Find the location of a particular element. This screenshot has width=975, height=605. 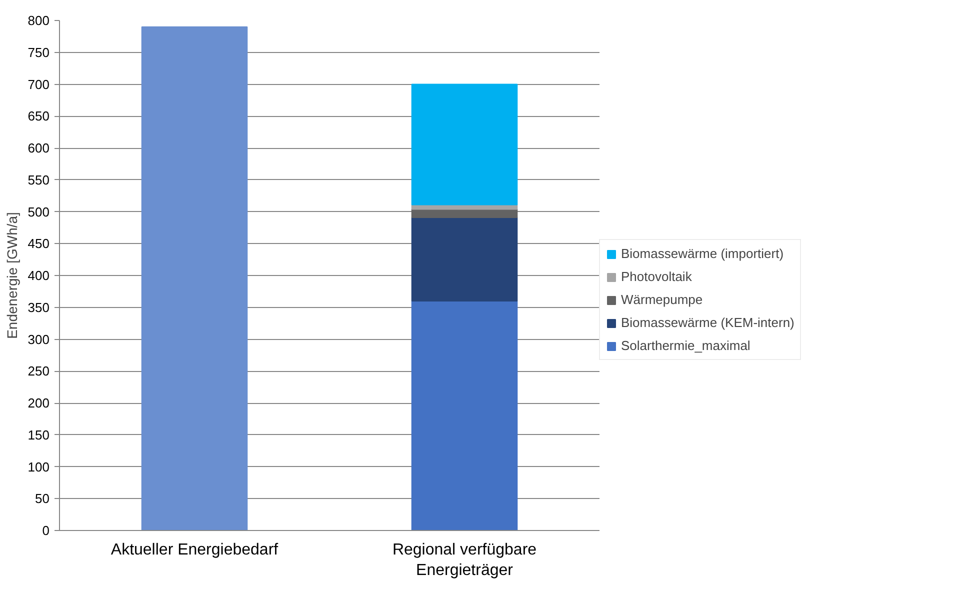

legend-label: Photovoltaik is located at coordinates (656, 276).